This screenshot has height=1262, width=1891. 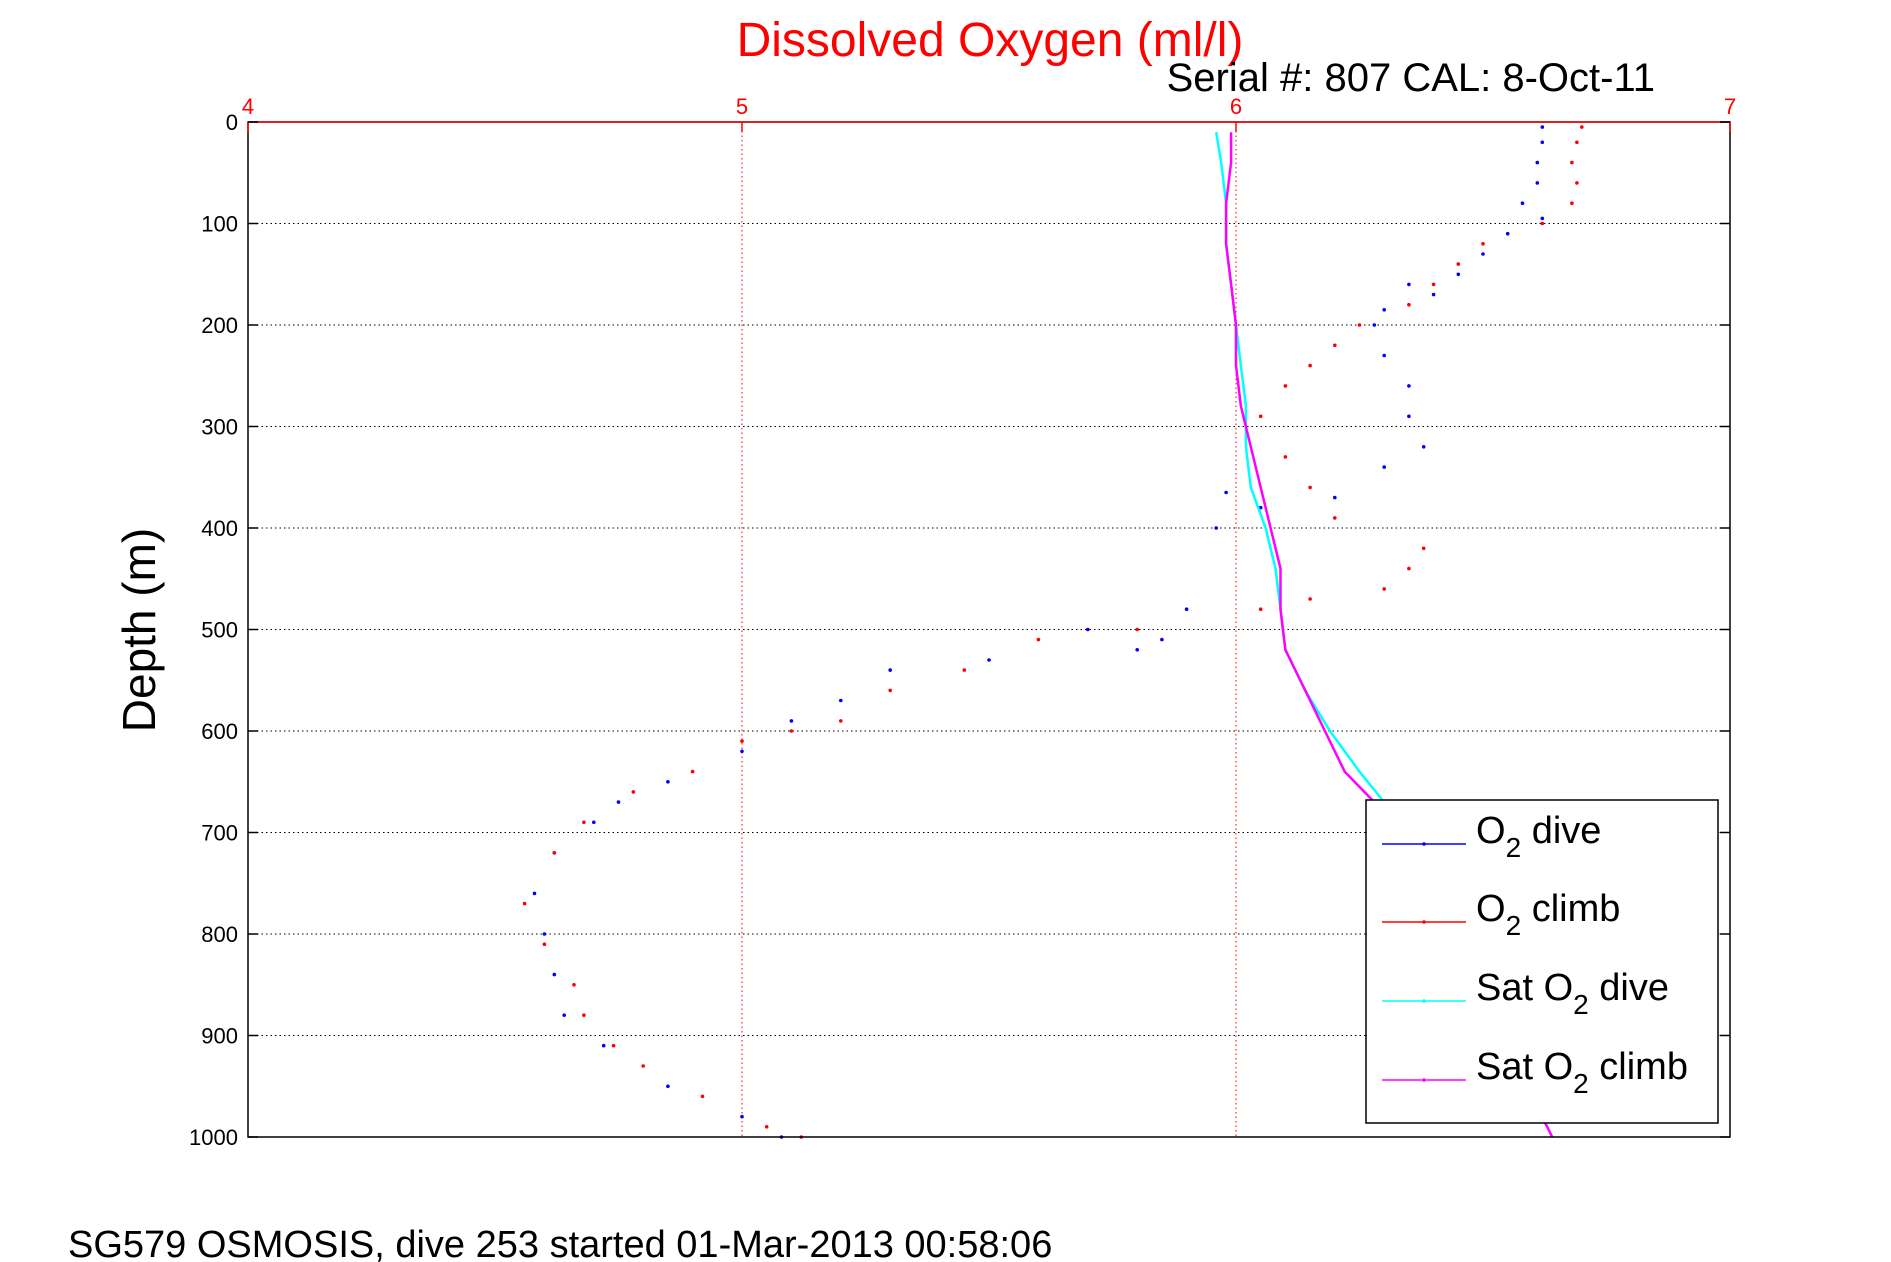 I want to click on y-tick-label: 800, so click(x=219, y=934).